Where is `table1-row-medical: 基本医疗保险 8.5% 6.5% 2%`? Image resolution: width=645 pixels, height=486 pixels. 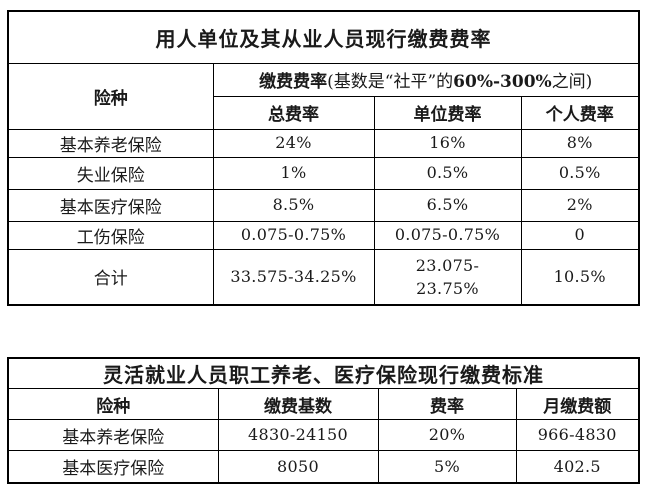
table1-row-medical: 基本医疗保险 8.5% 6.5% 2% is located at coordinates (323, 205).